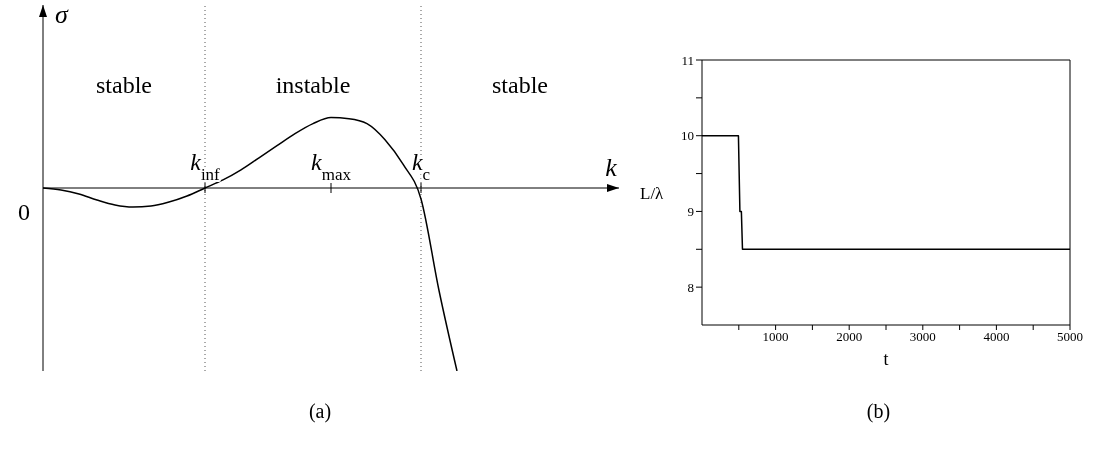 This screenshot has height=456, width=1095. What do you see at coordinates (611, 167) in the screenshot?
I see `x-axis-title: k` at bounding box center [611, 167].